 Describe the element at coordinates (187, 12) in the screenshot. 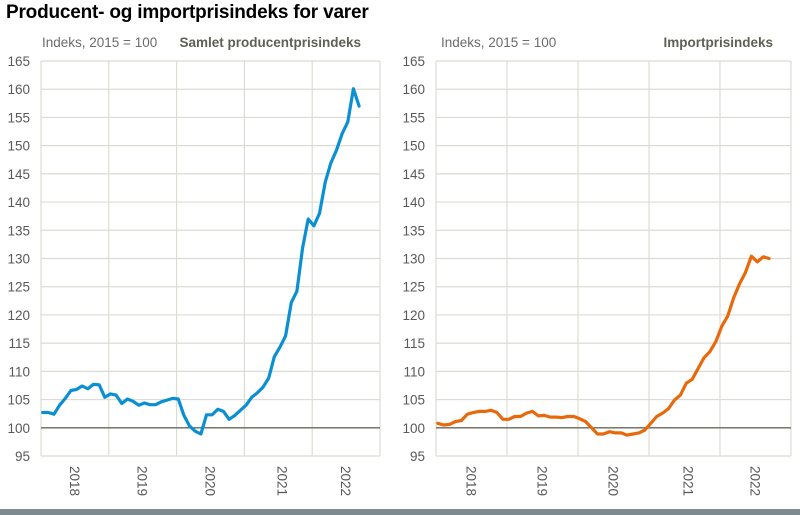

I see `page-title: Producent- og importprisindeks for varer` at that location.